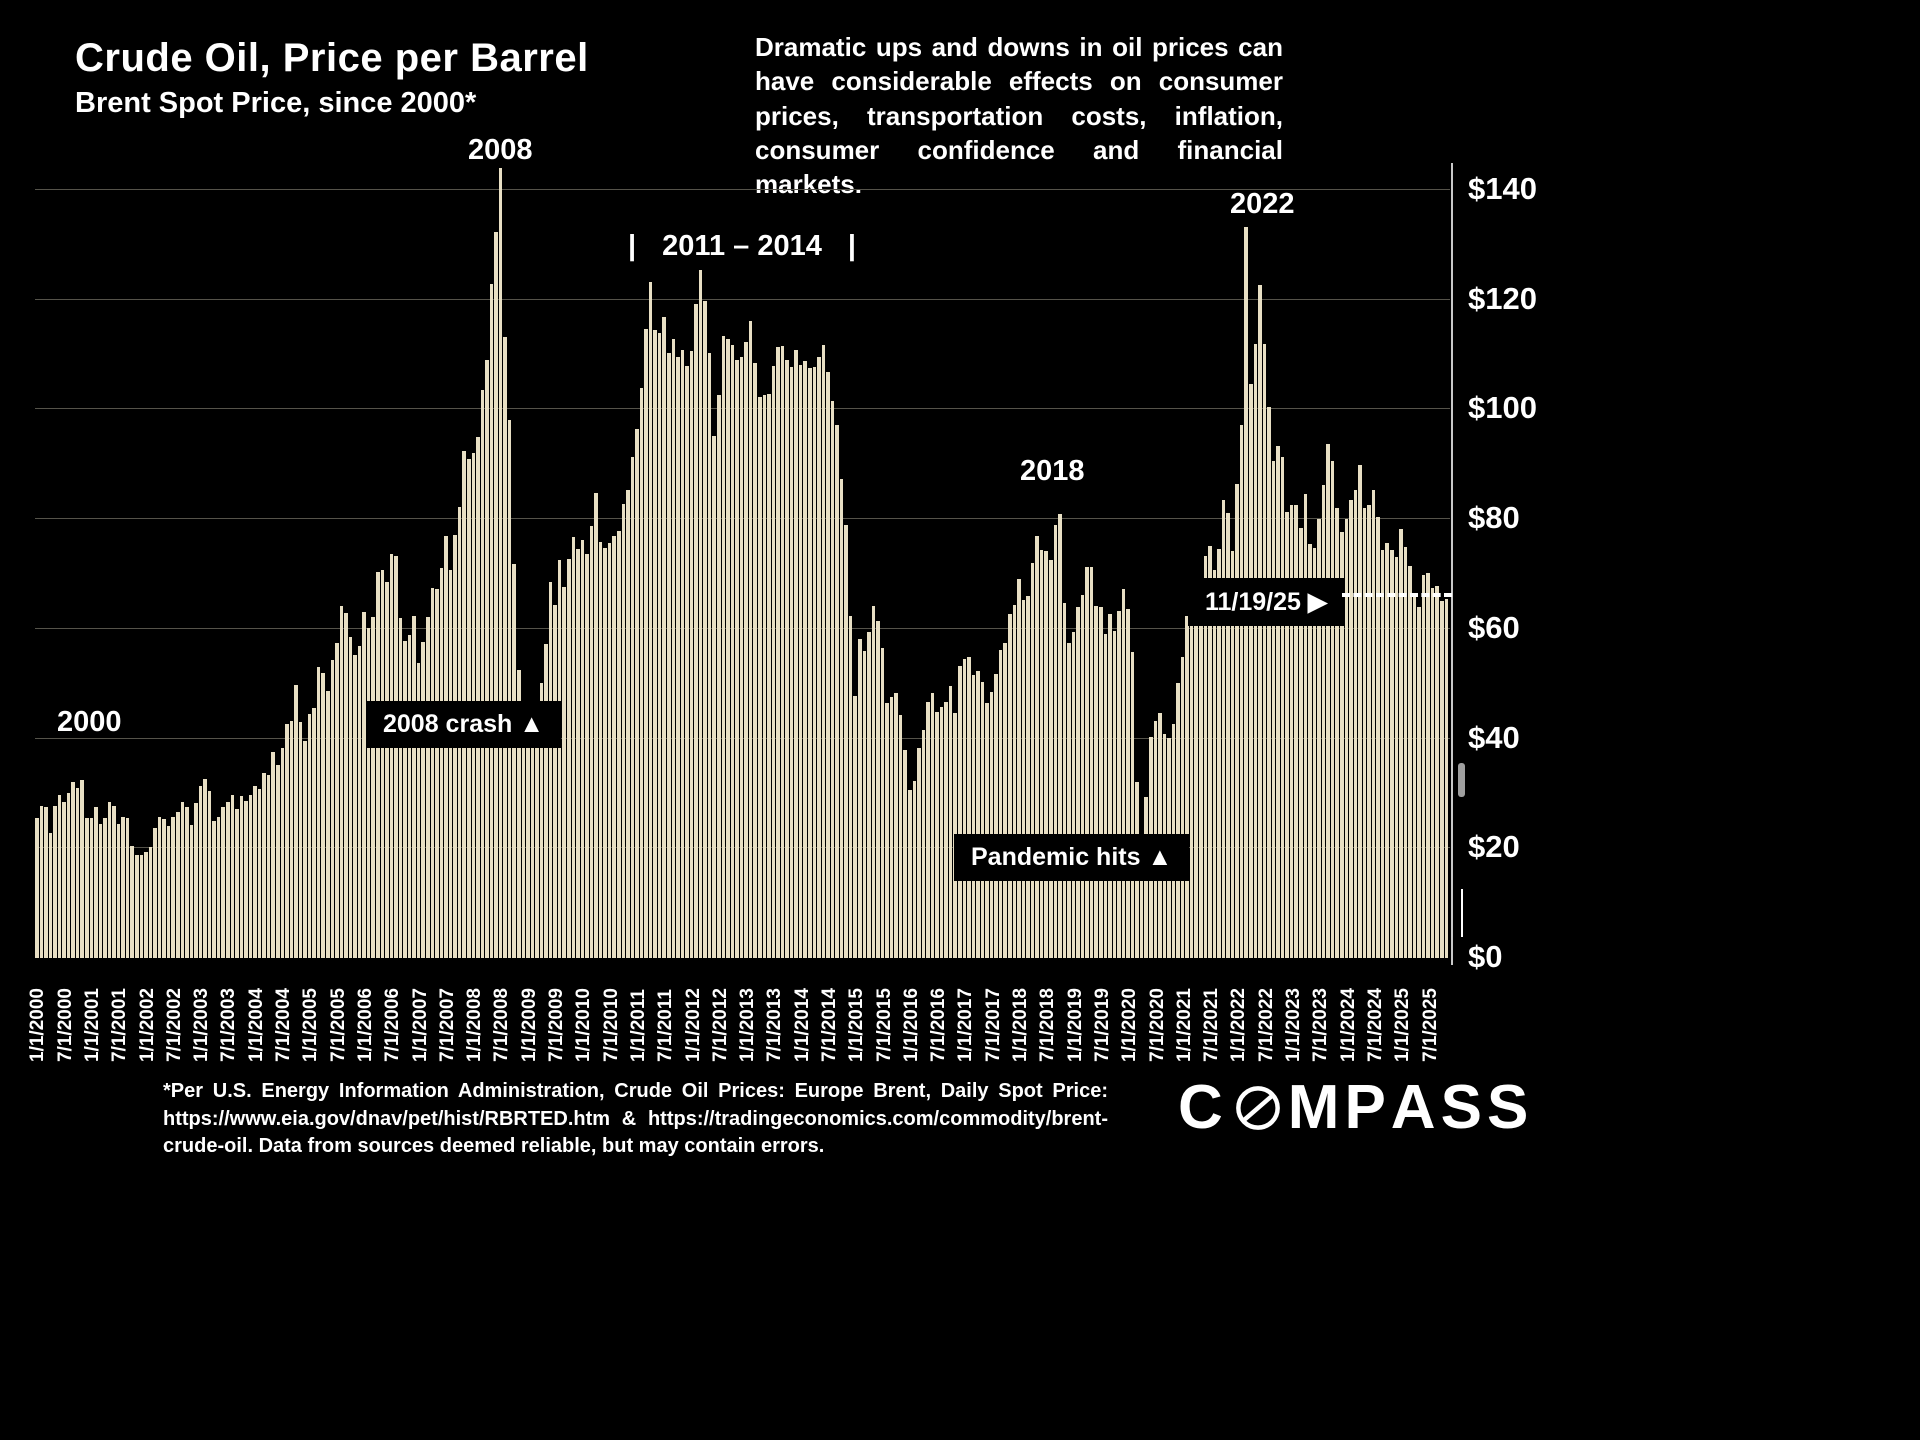 The image size is (1920, 1440). I want to click on x-tick-label: 7/1/2000, so click(65, 1025).